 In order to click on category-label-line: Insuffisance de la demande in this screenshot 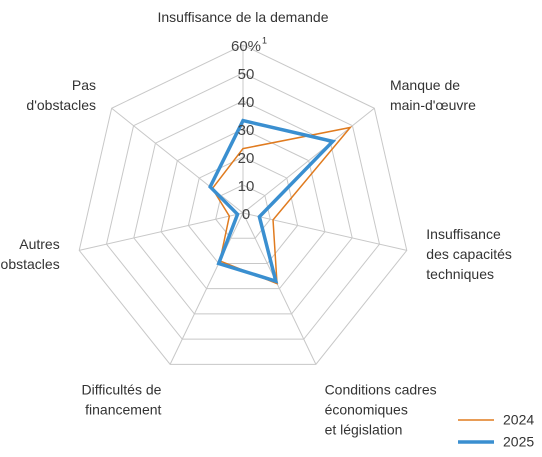, I will do `click(243, 17)`.